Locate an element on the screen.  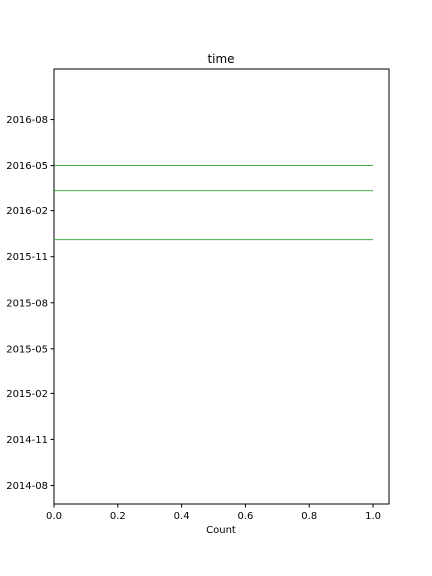
y-tick-label: 2016-08 is located at coordinates (27, 120).